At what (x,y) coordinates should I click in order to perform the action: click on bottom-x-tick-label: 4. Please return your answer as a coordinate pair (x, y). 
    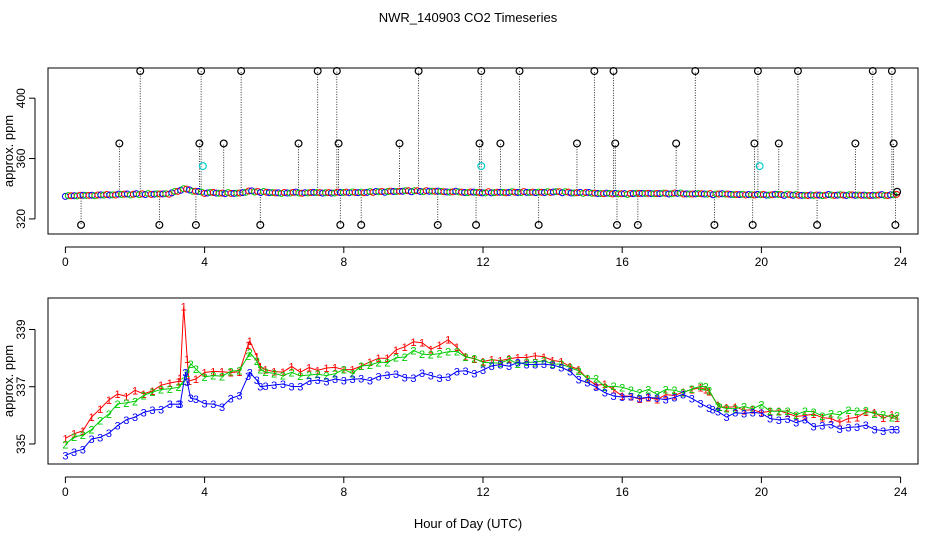
    Looking at the image, I should click on (204, 492).